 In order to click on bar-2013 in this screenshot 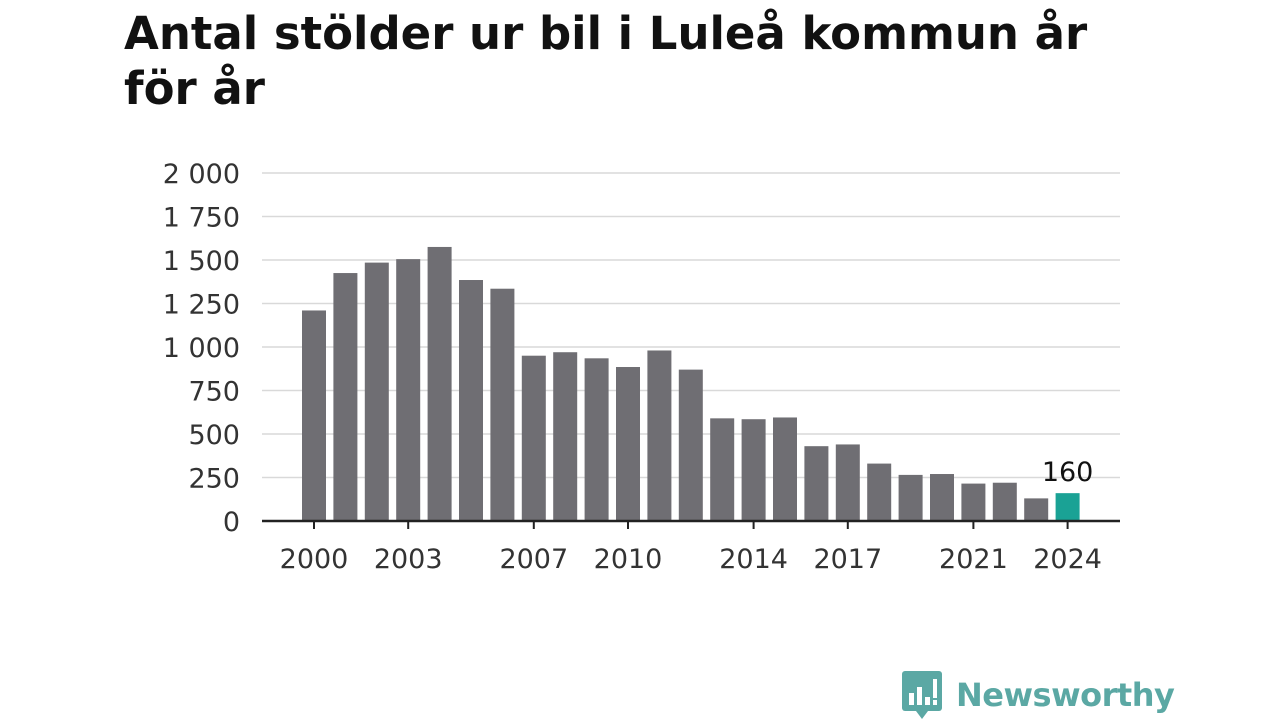, I will do `click(722, 469)`.